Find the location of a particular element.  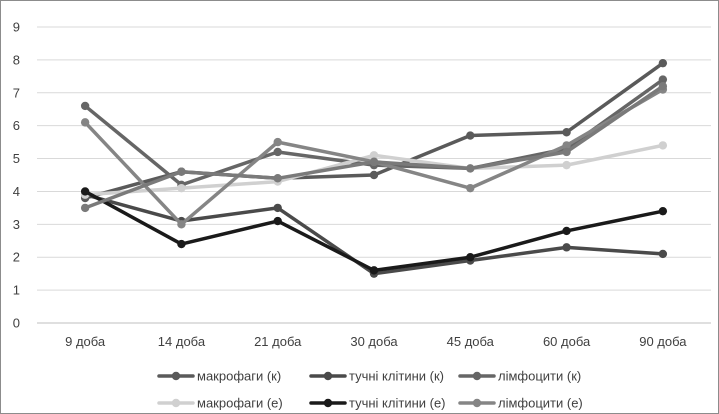

y-tick-label: 8 is located at coordinates (16, 59).